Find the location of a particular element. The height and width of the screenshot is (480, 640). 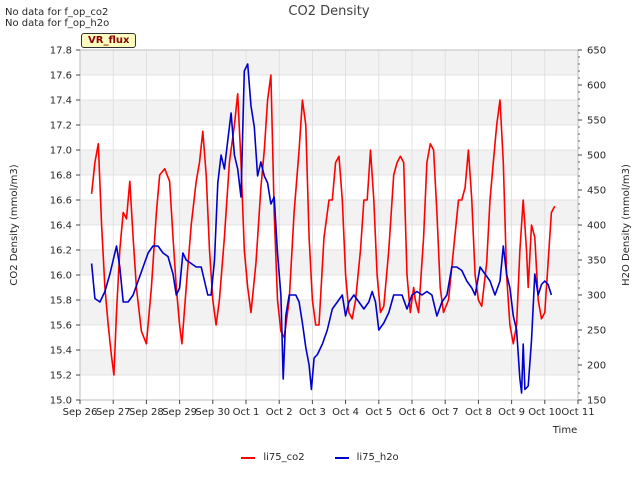

x-tick-label: Sep 28 is located at coordinates (146, 412).